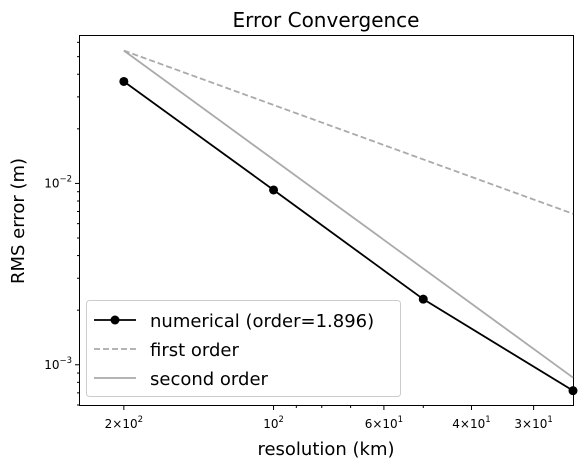  I want to click on legend-label-numerical: numerical (order=1.896), so click(262, 321).